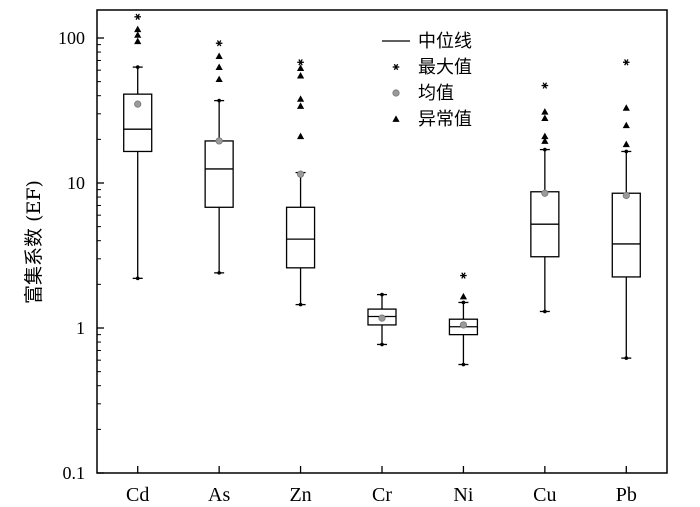 Image resolution: width=700 pixels, height=507 pixels. Describe the element at coordinates (396, 118) in the screenshot. I see `legend-outlier-swatch` at that location.